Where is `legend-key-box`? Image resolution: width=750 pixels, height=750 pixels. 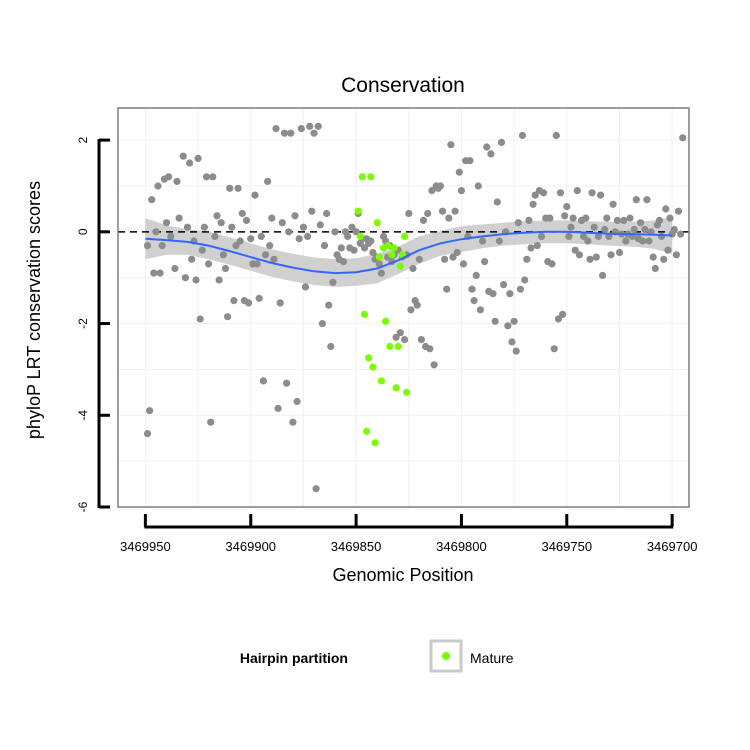 legend-key-box is located at coordinates (446, 656).